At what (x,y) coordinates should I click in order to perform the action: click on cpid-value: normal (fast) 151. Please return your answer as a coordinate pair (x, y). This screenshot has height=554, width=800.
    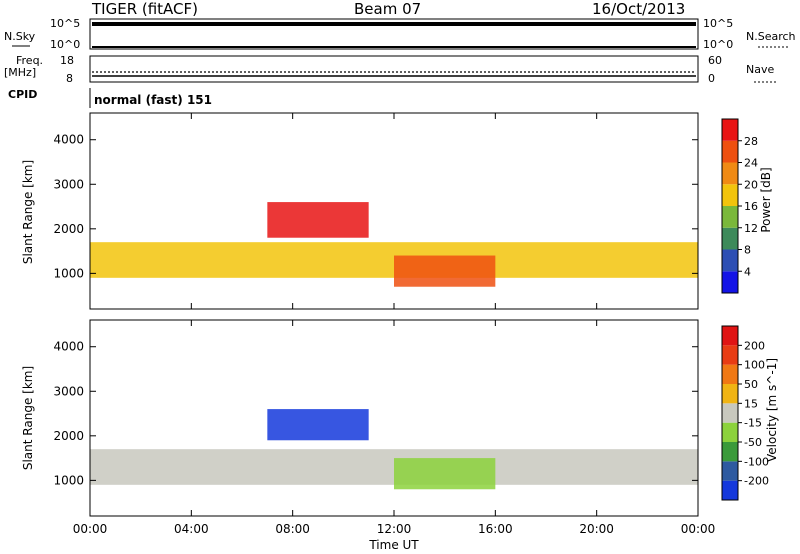
    Looking at the image, I should click on (153, 100).